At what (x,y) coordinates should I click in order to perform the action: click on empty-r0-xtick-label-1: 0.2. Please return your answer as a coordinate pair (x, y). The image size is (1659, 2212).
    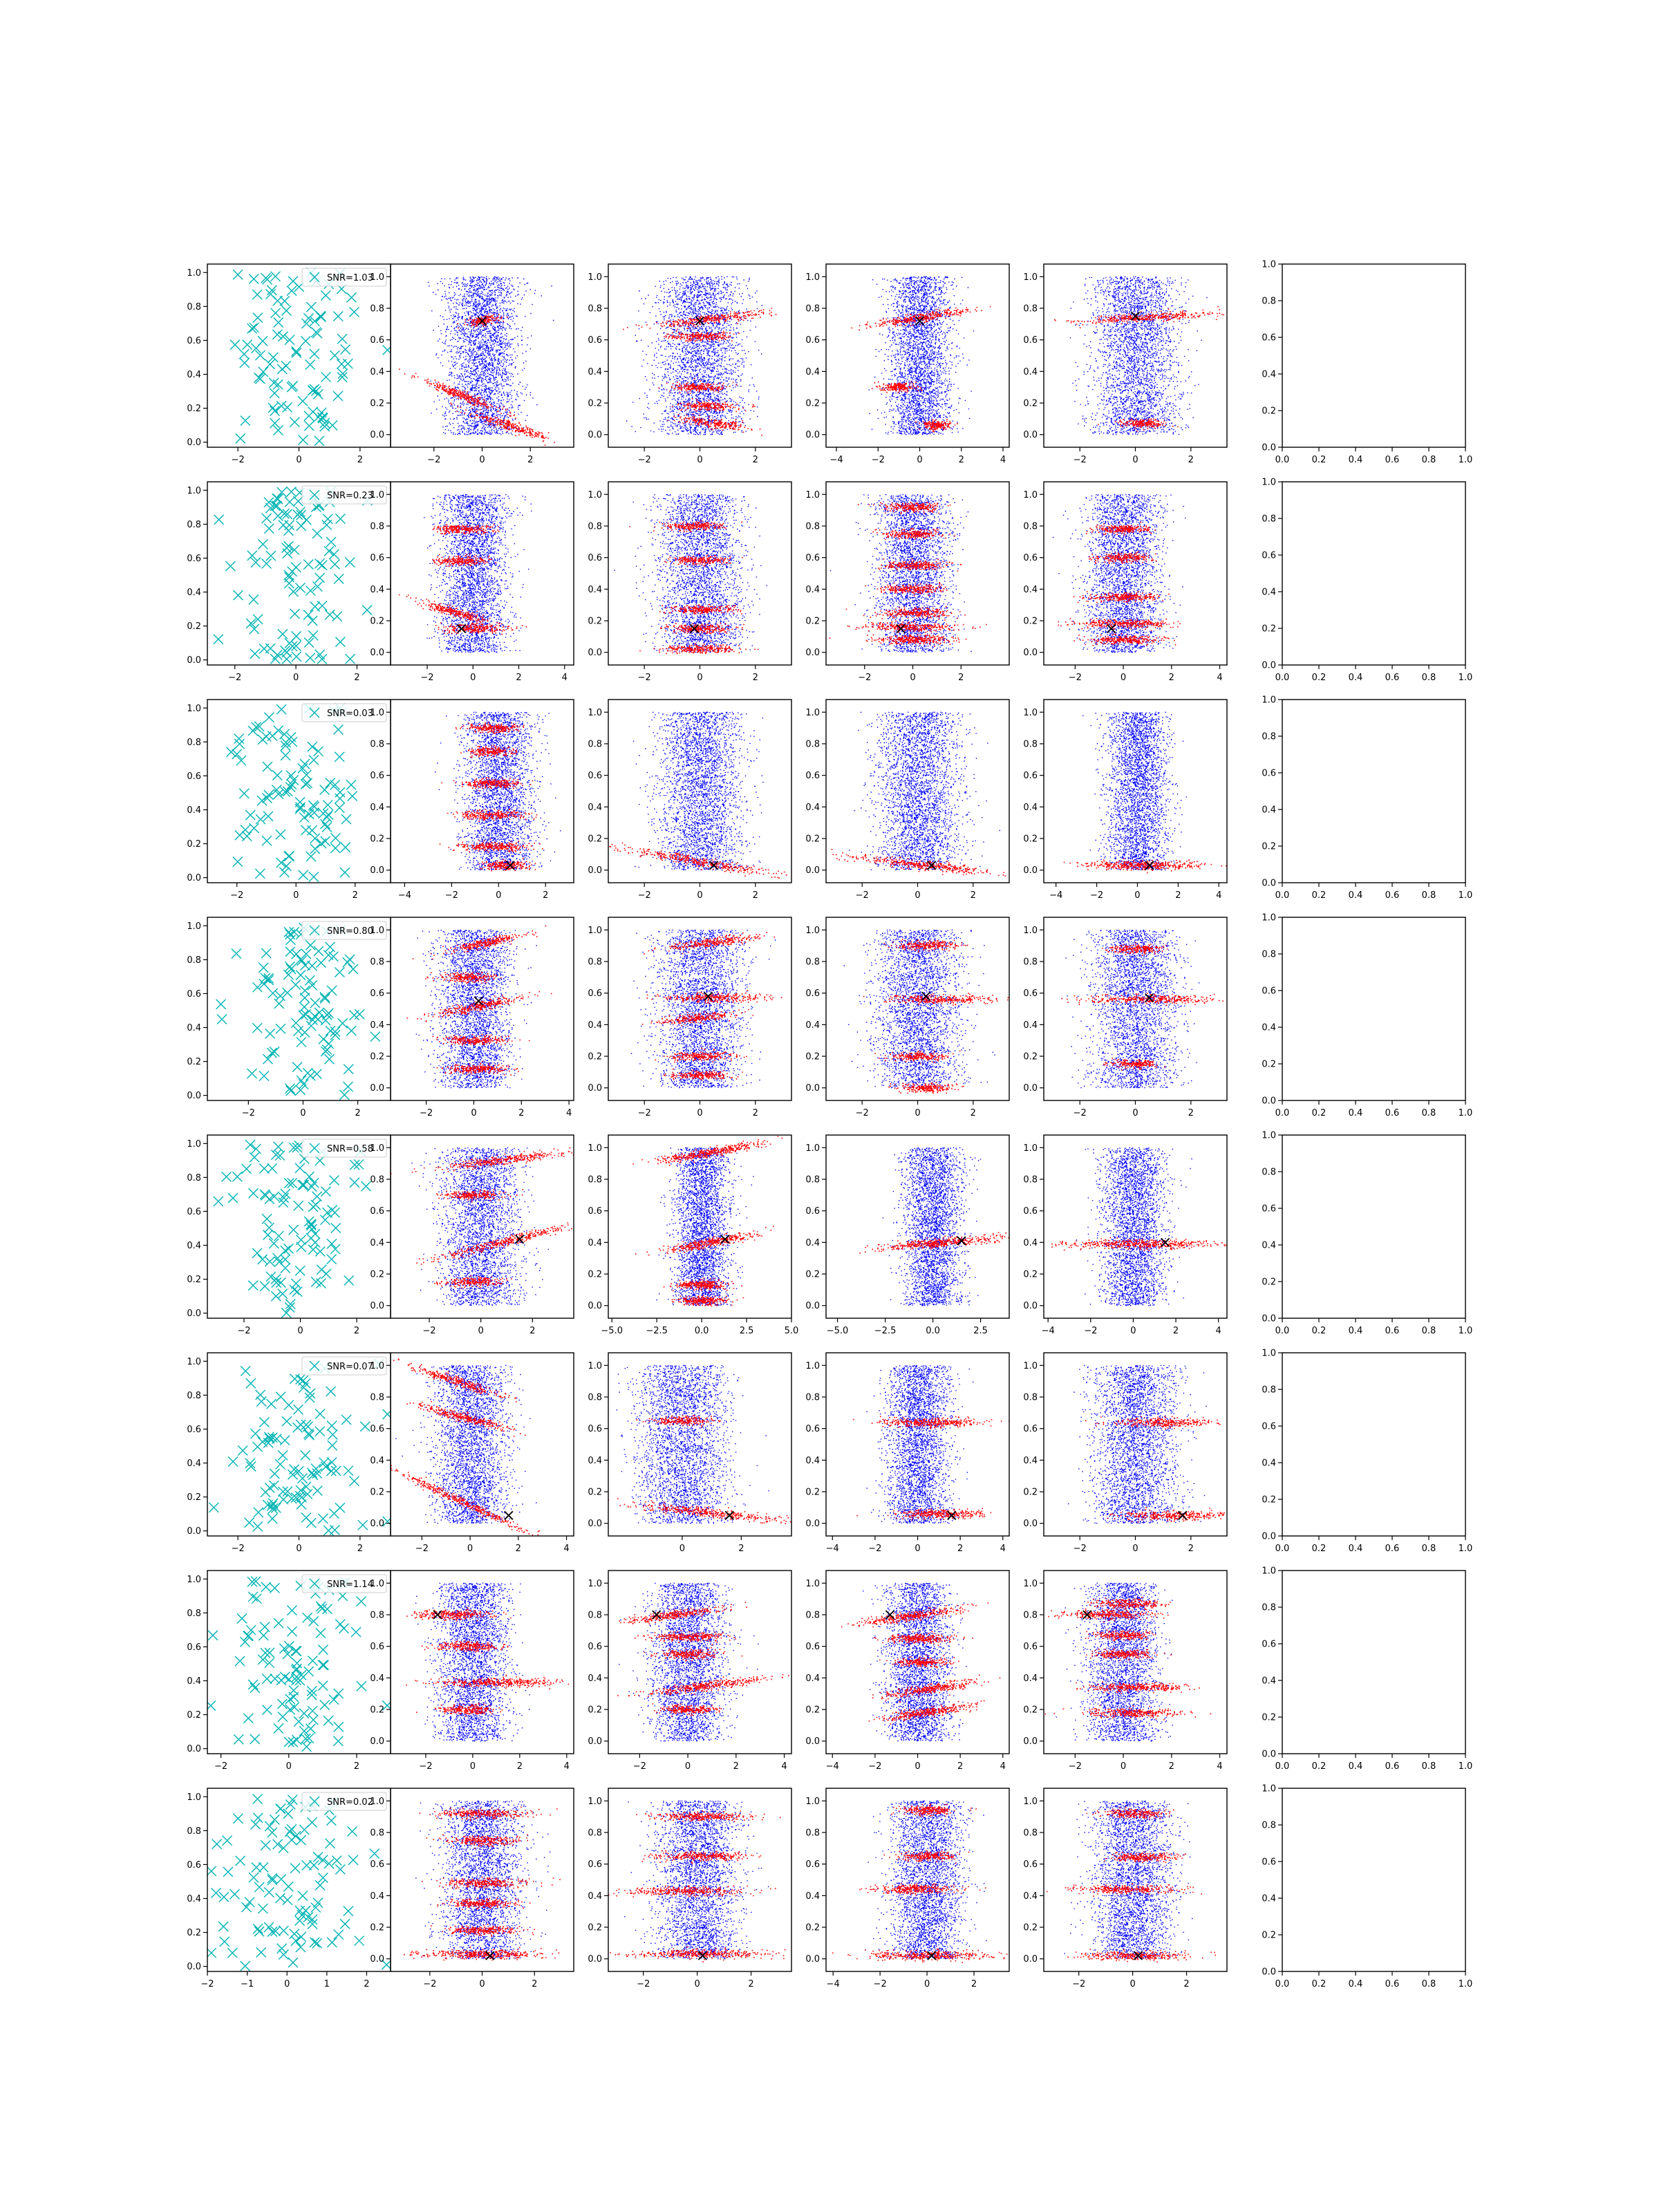
    Looking at the image, I should click on (1319, 460).